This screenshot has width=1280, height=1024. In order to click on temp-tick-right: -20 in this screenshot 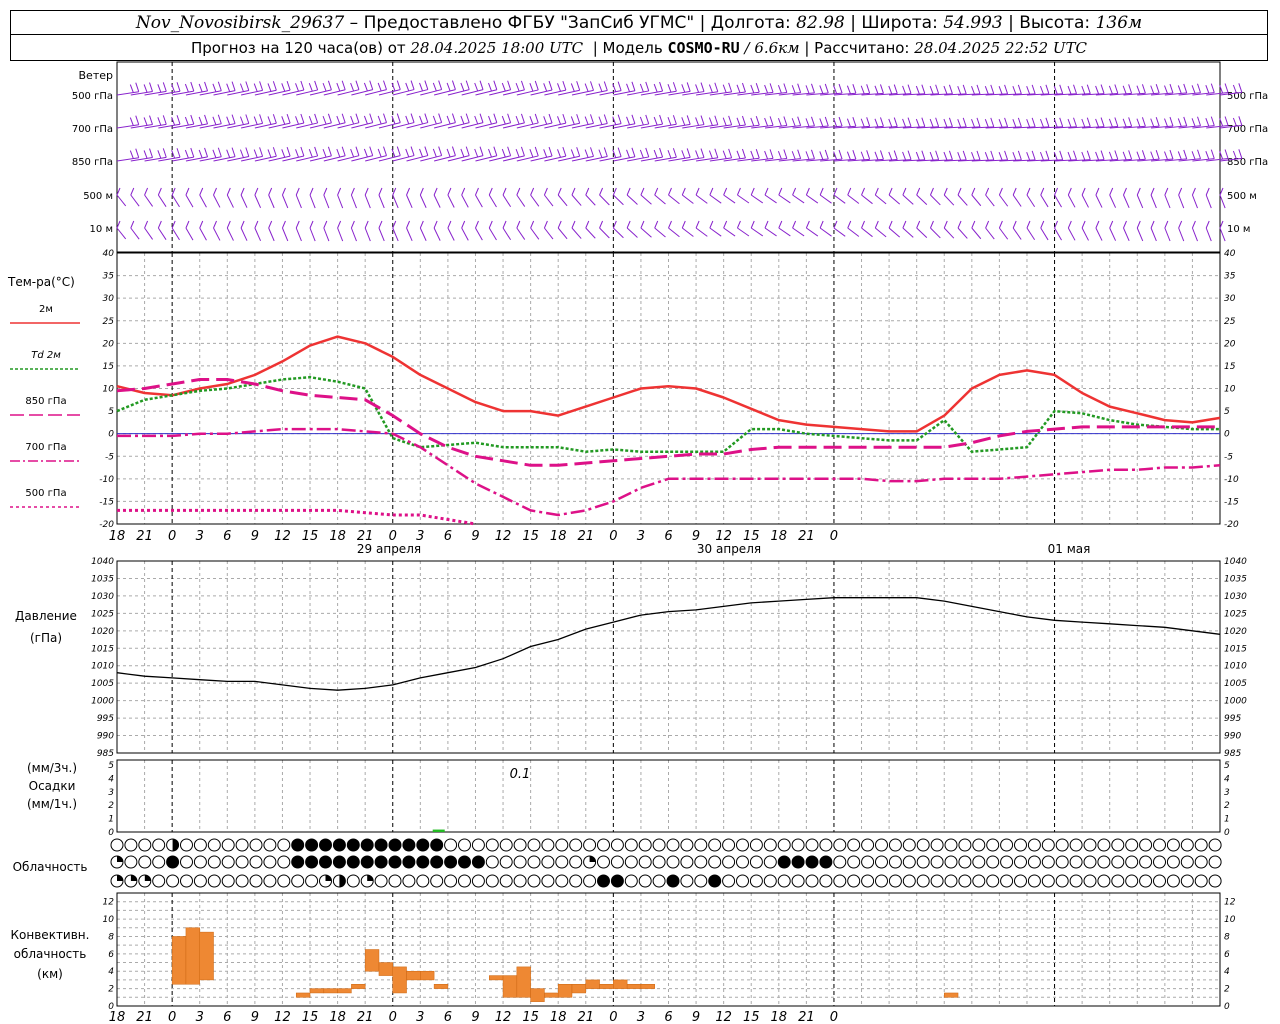, I will do `click(1231, 525)`.